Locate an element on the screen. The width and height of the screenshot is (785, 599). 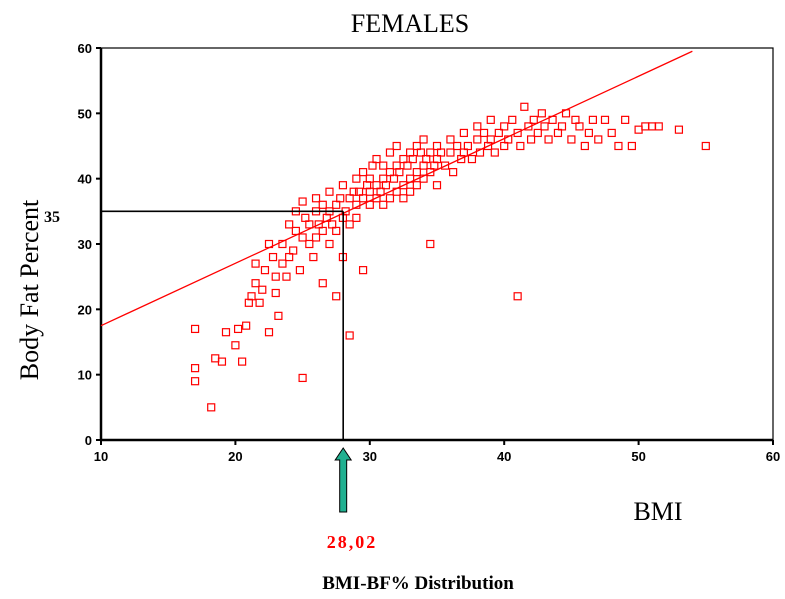
chart-title: FEMALES is located at coordinates (410, 23).